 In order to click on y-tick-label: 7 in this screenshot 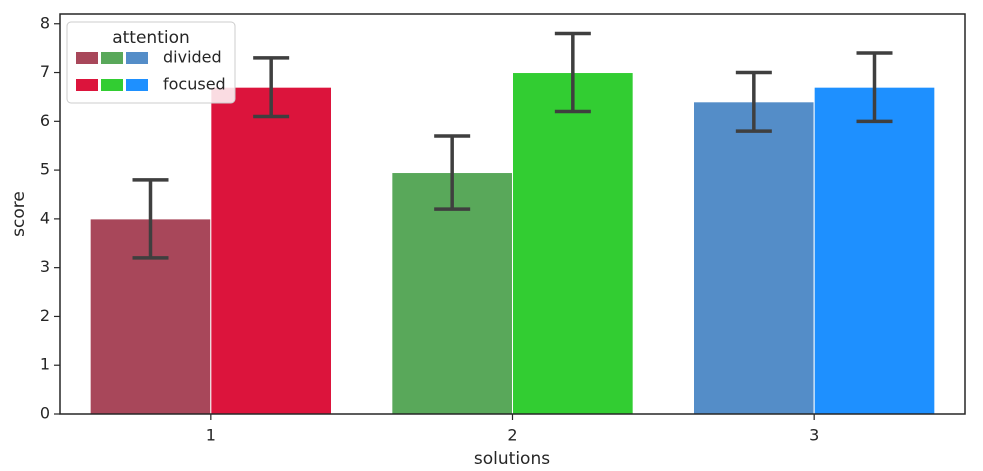, I will do `click(45, 71)`.